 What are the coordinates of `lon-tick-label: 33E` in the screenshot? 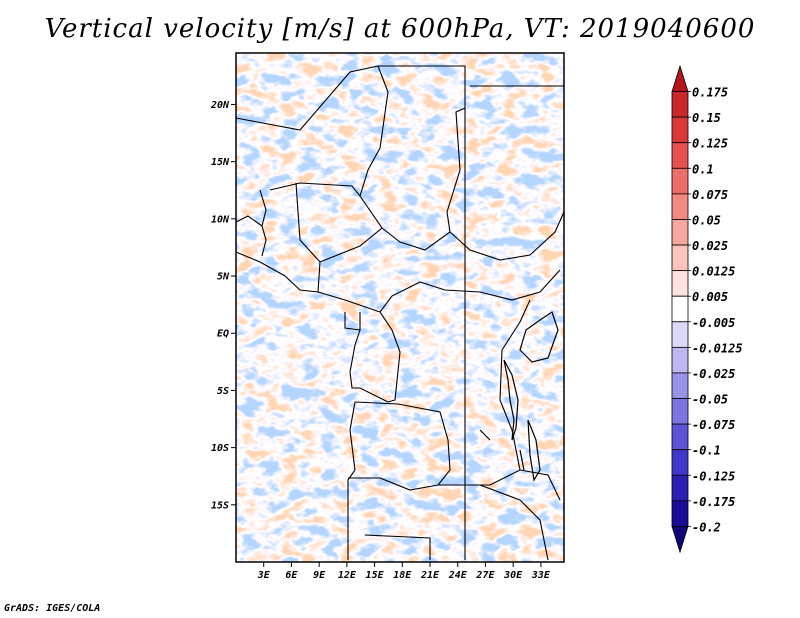 It's located at (541, 575).